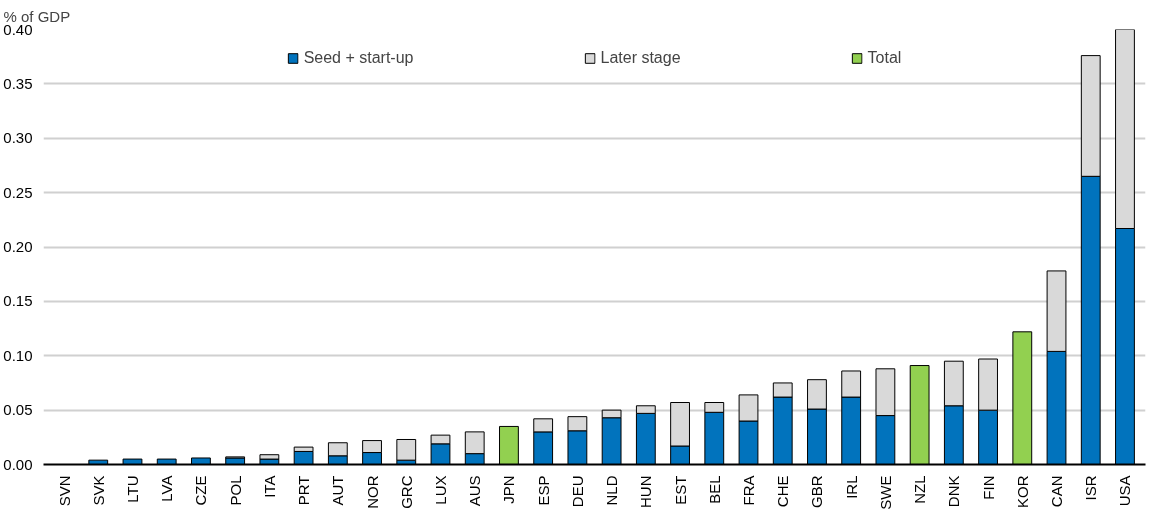 This screenshot has height=516, width=1154. I want to click on x-tick-label: HUN, so click(646, 491).